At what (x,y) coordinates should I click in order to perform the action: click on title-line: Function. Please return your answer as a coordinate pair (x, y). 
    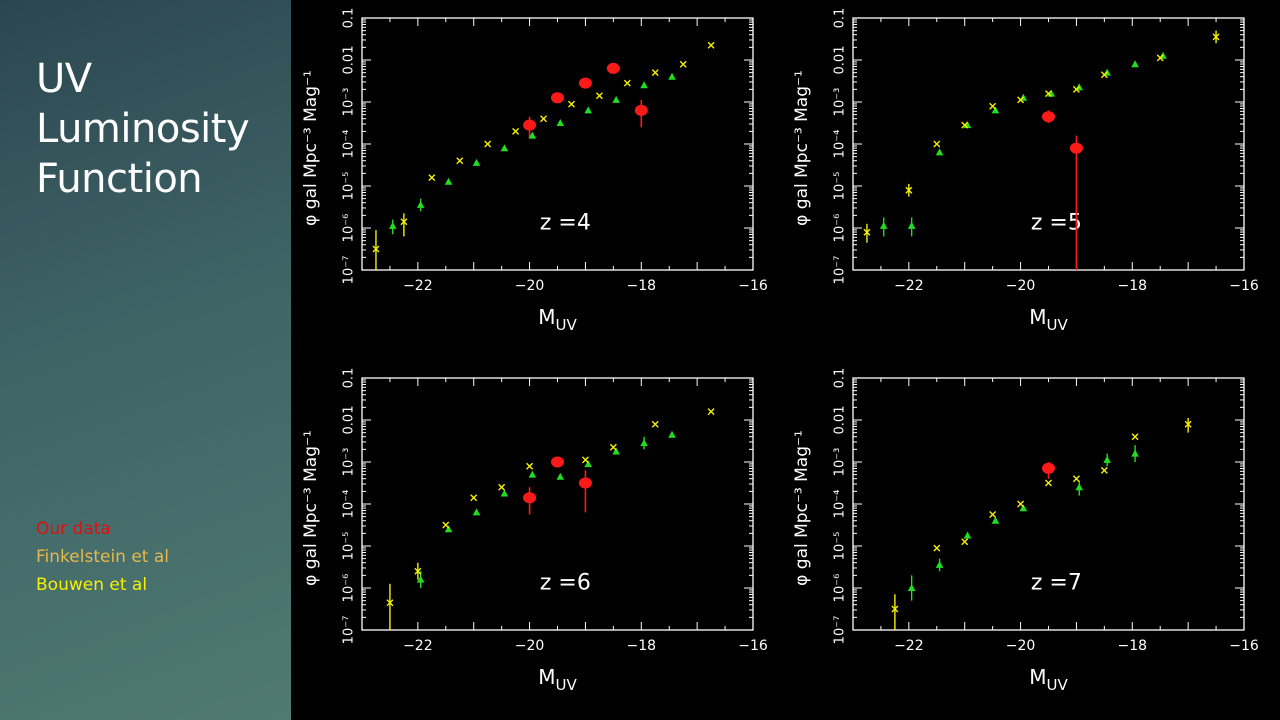
    Looking at the image, I should click on (119, 179).